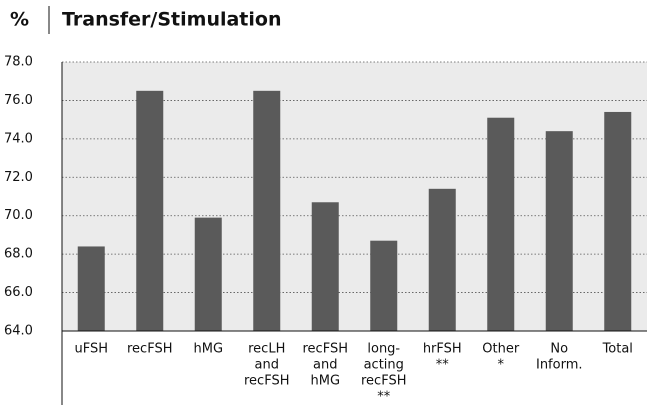 Image resolution: width=653 pixels, height=405 pixels. I want to click on y-tick-label: 76.0, so click(18, 100).